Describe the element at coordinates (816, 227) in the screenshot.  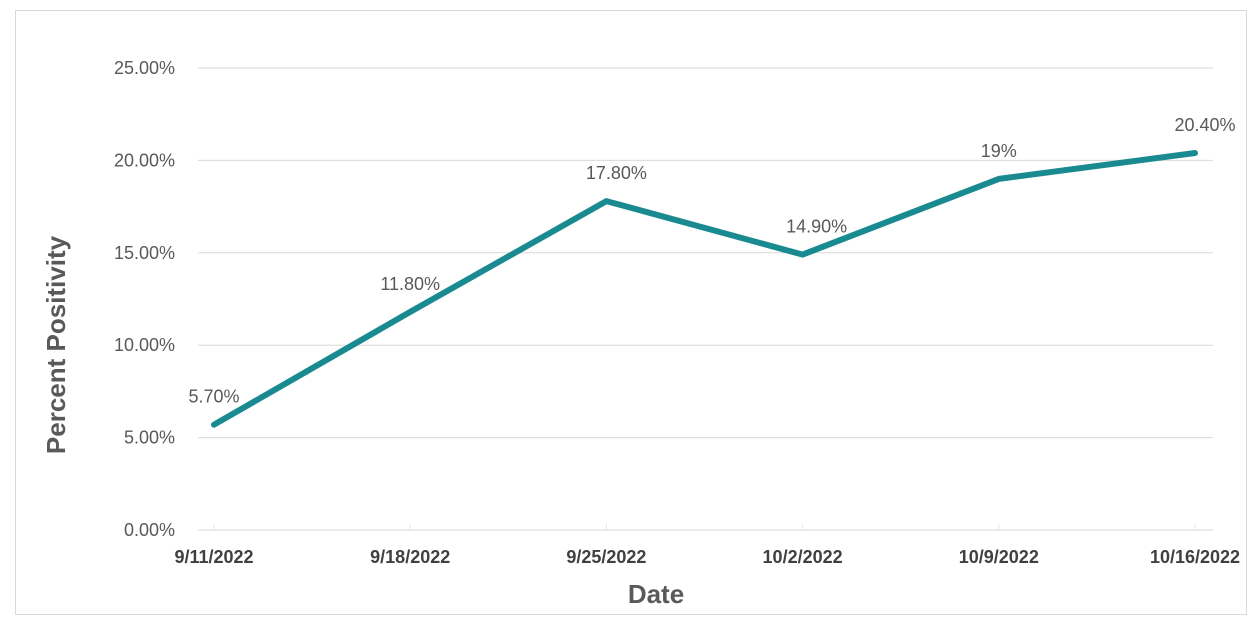
I see `data-label: 14.90%` at that location.